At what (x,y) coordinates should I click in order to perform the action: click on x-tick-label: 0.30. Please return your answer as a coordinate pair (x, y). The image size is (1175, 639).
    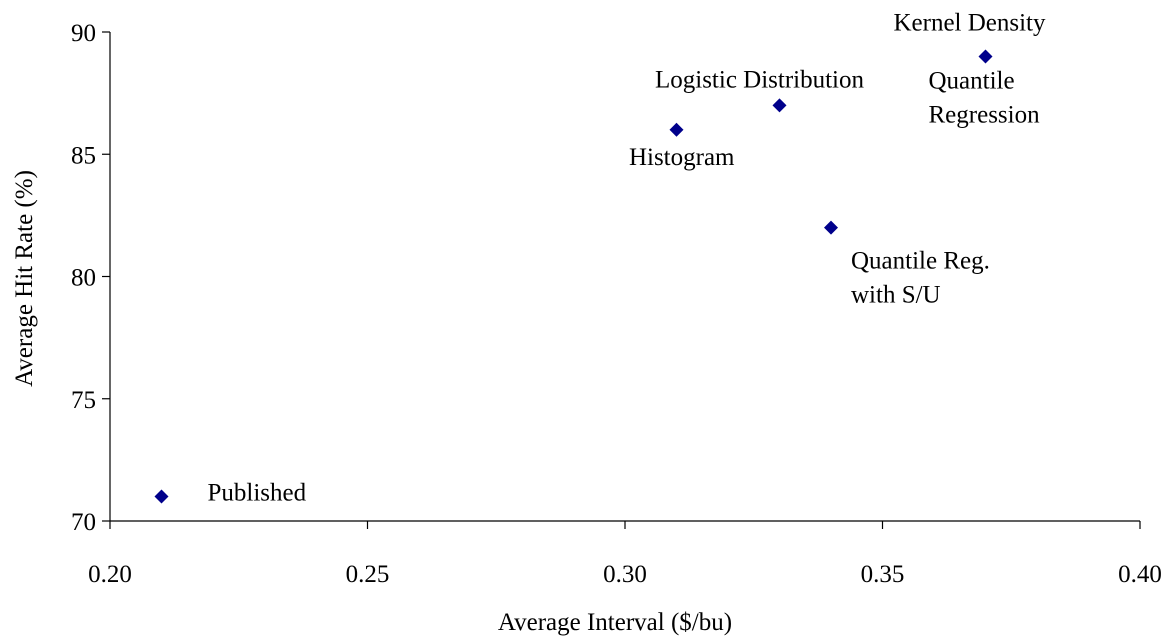
    Looking at the image, I should click on (625, 574).